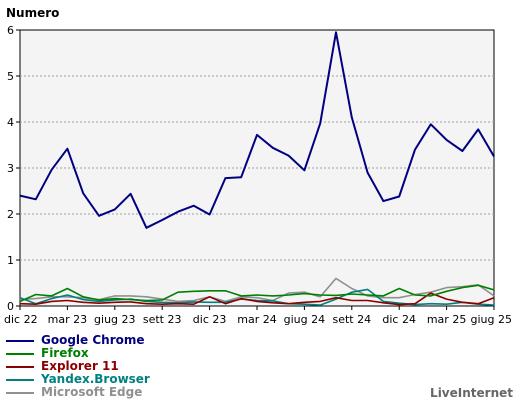 The width and height of the screenshot is (520, 405). I want to click on legend-item: Yandex.Browser, so click(78, 379).